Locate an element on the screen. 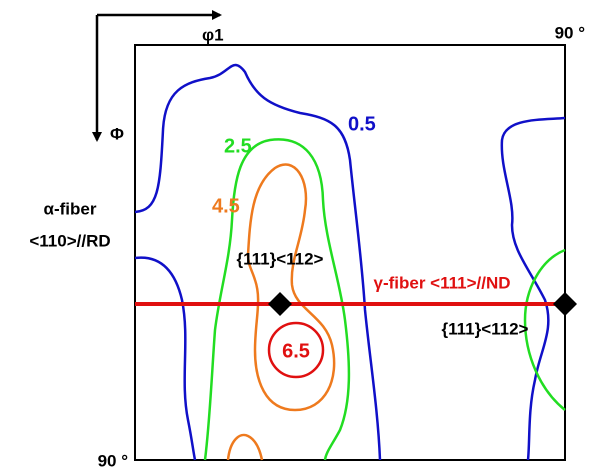  y-axis-end: 90 ° is located at coordinates (113, 460).